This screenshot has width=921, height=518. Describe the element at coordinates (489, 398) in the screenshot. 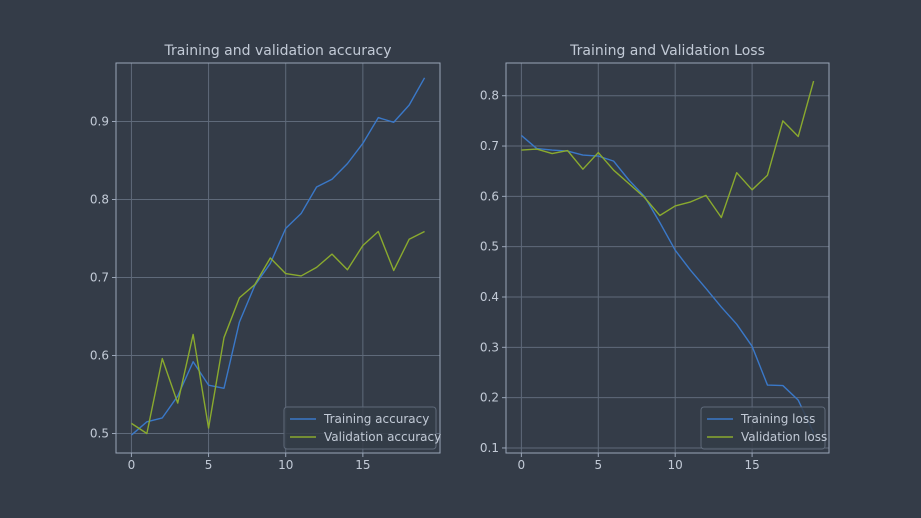

I see `y-tick-label: 0.2` at that location.